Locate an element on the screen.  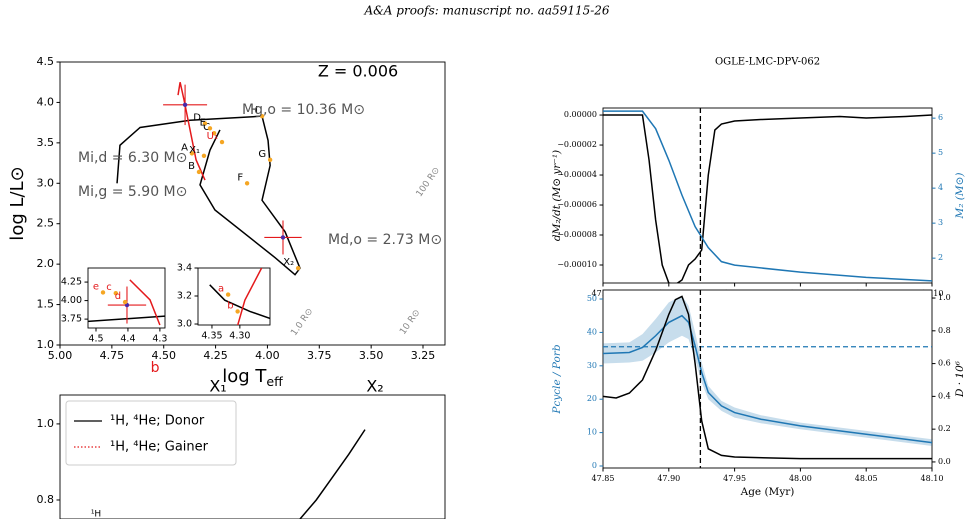
point-label: B is located at coordinates (191, 166).